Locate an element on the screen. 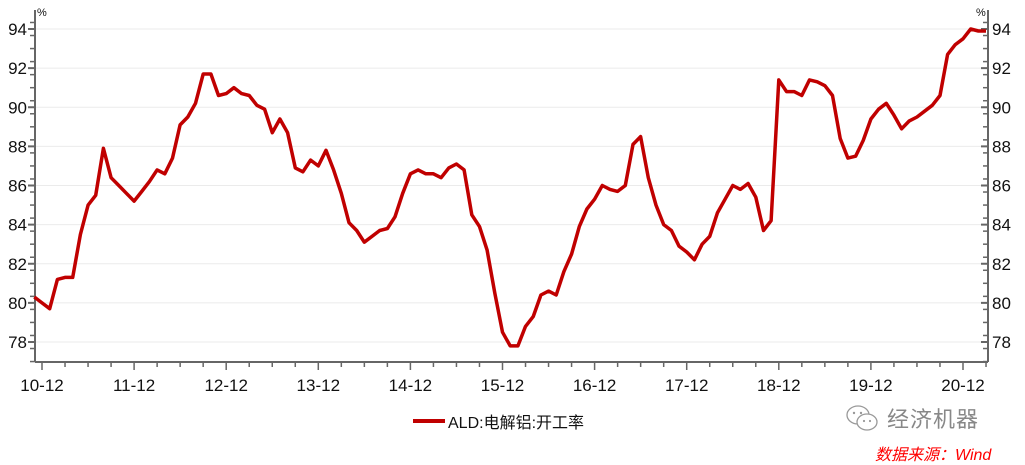  watermark-text: 经济机器 is located at coordinates (933, 418).